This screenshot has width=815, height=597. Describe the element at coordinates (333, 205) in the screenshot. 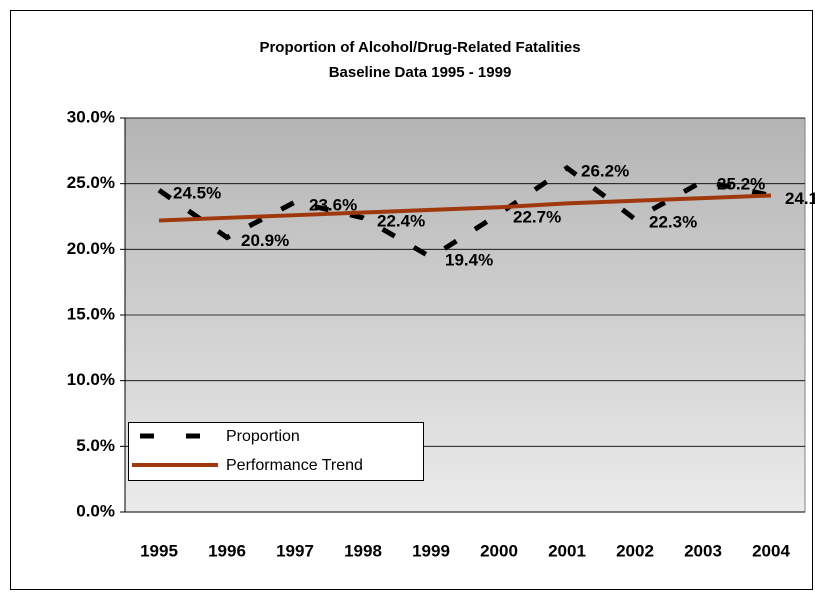

I see `data-label: 23.6%` at that location.